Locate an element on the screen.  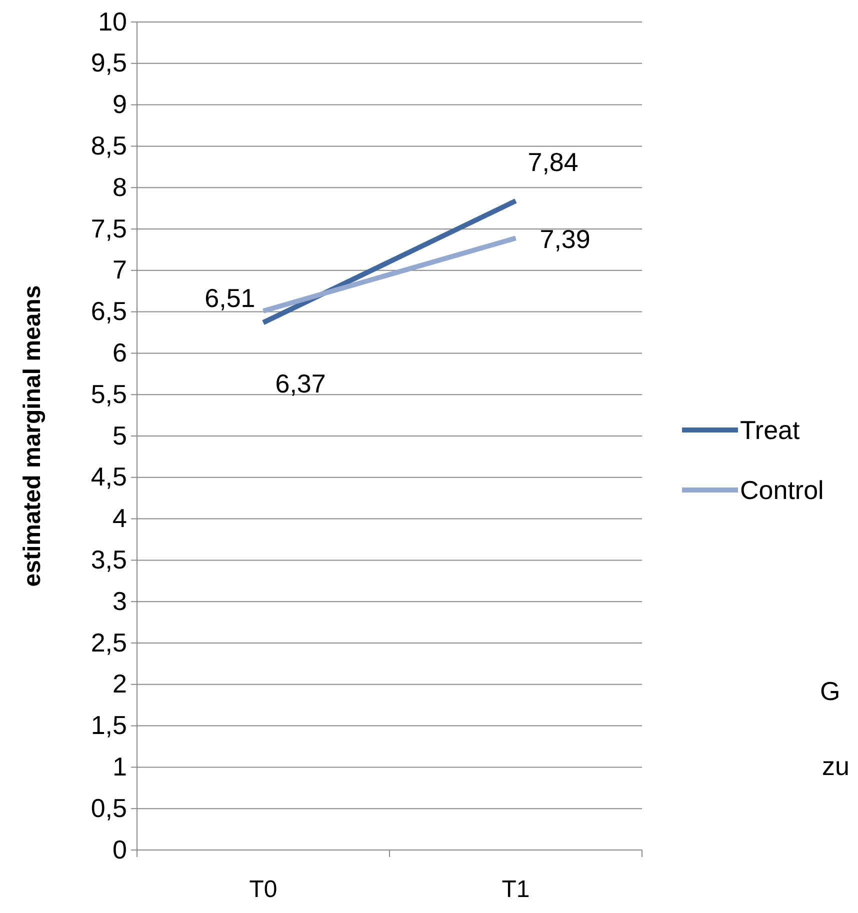
data-label: 7,39 is located at coordinates (565, 239).